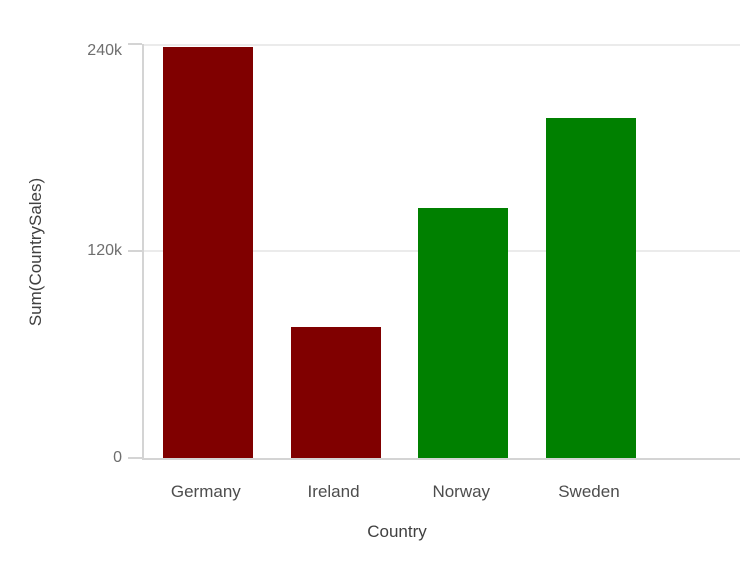  Describe the element at coordinates (397, 531) in the screenshot. I see `x-axis-title: Country` at that location.